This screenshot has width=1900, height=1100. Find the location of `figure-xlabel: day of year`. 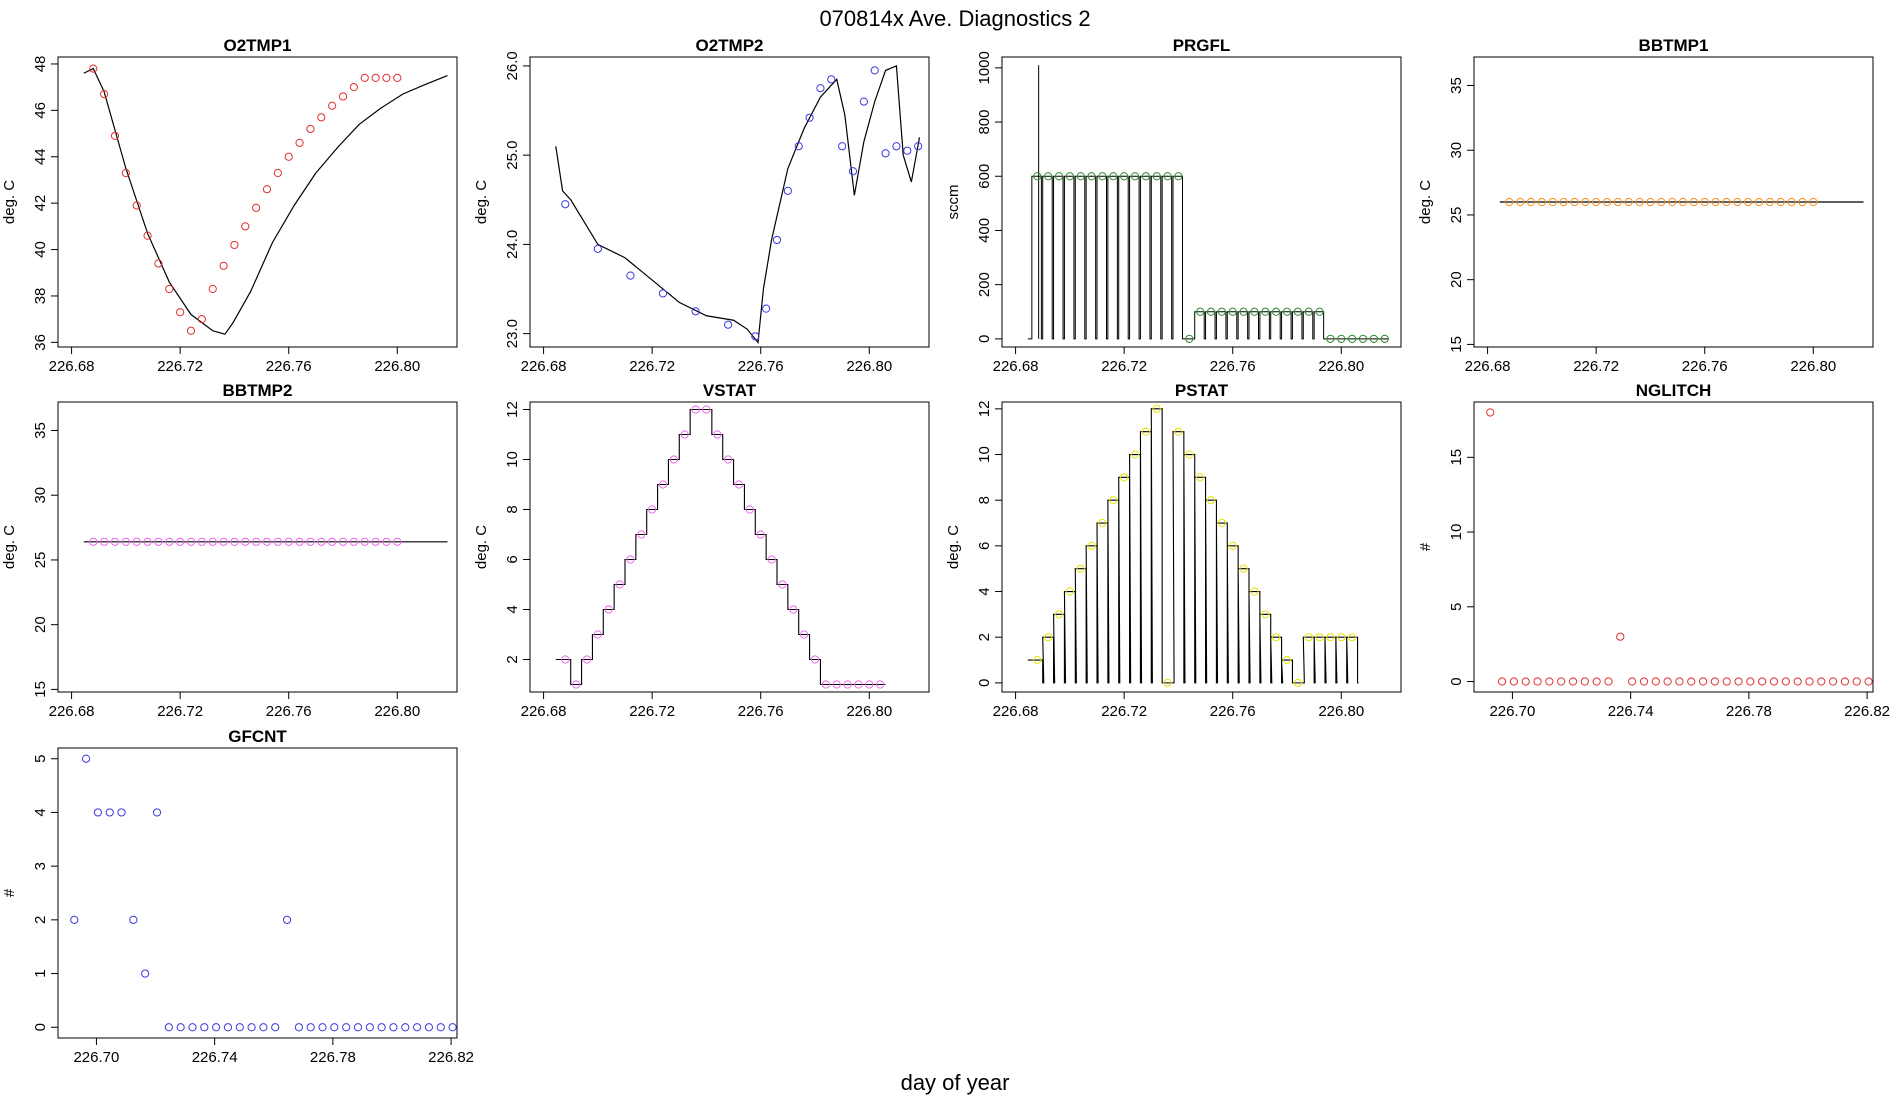

figure-xlabel: day of year is located at coordinates (955, 1082).